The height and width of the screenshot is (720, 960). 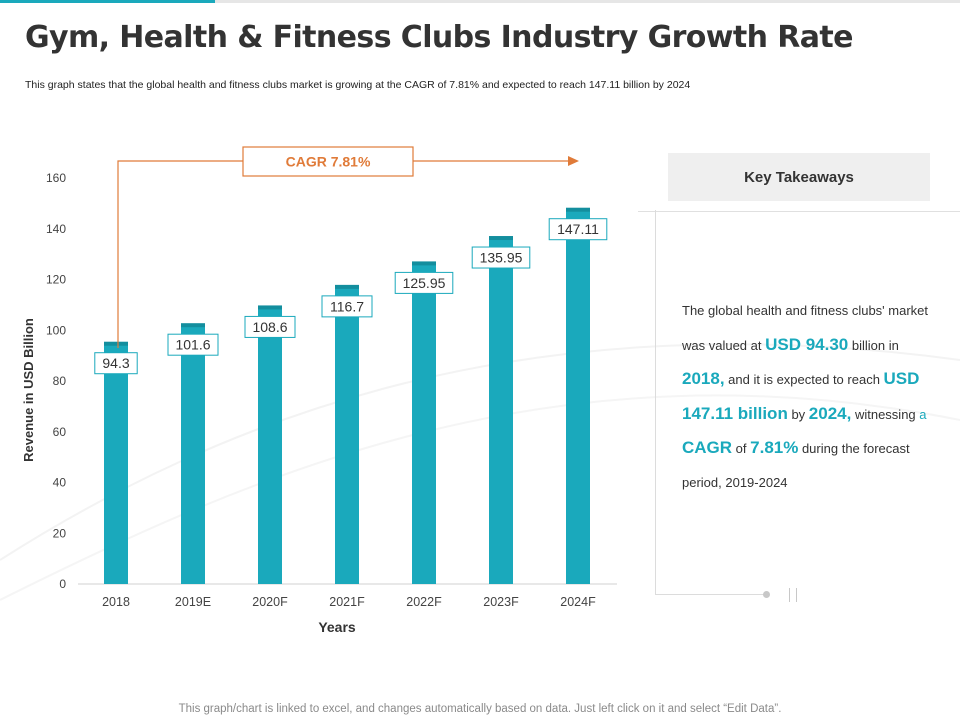 I want to click on takeaway-highlight: USD 147.11 billion, so click(x=801, y=396).